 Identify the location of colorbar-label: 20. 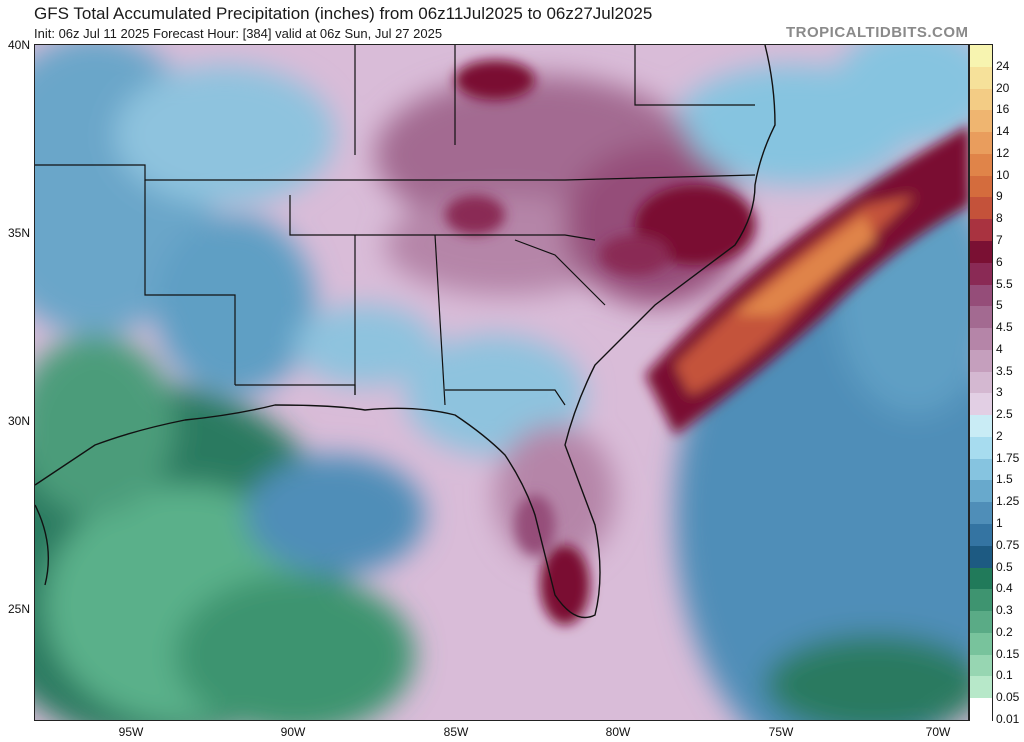
(1003, 87).